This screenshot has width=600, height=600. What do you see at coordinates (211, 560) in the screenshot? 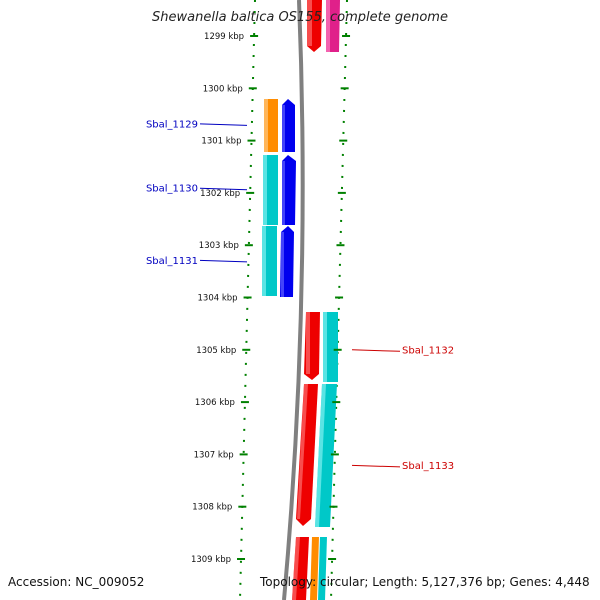
I see `tick-label: 1309 kbp` at bounding box center [211, 560].